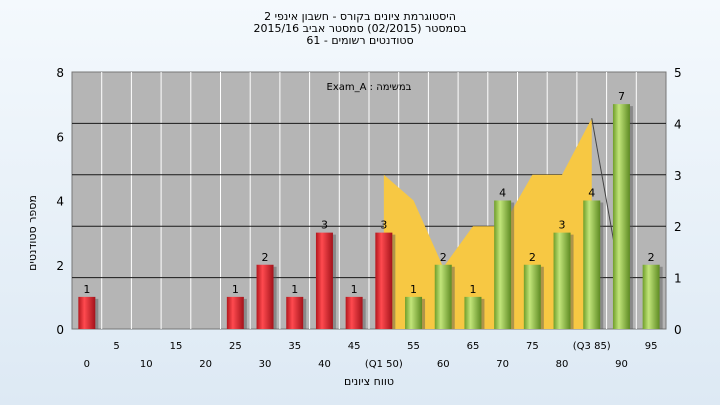  I want to click on x-tick-label: 0, so click(87, 364).